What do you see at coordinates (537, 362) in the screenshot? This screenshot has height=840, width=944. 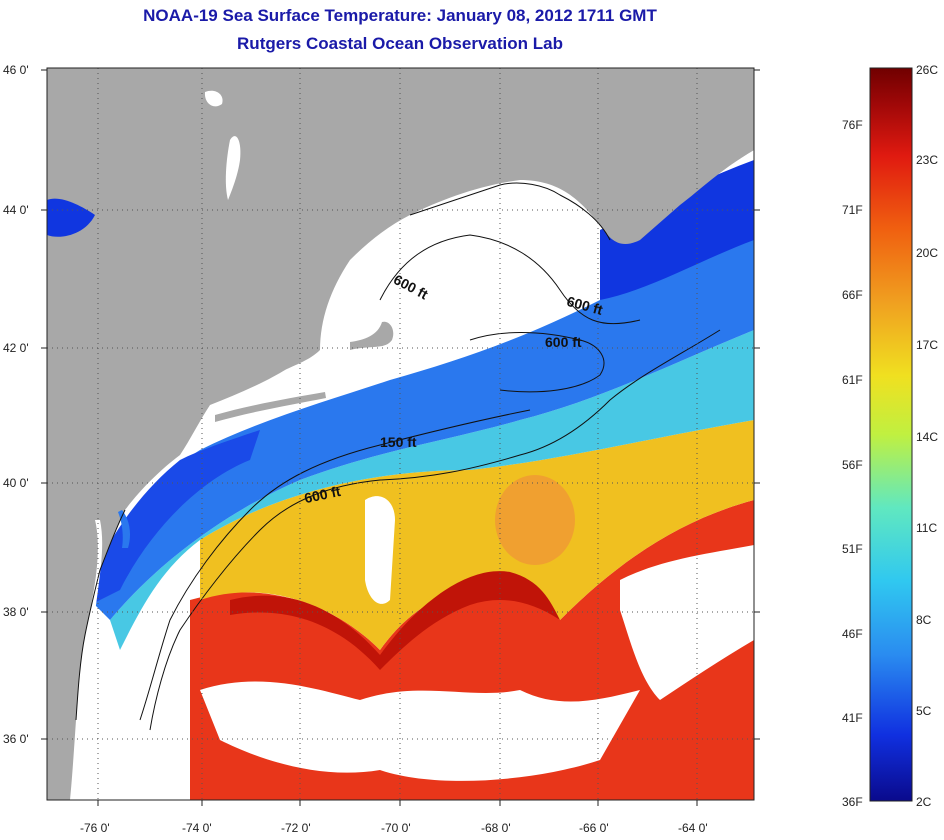 I see `contour-georges-bank` at bounding box center [537, 362].